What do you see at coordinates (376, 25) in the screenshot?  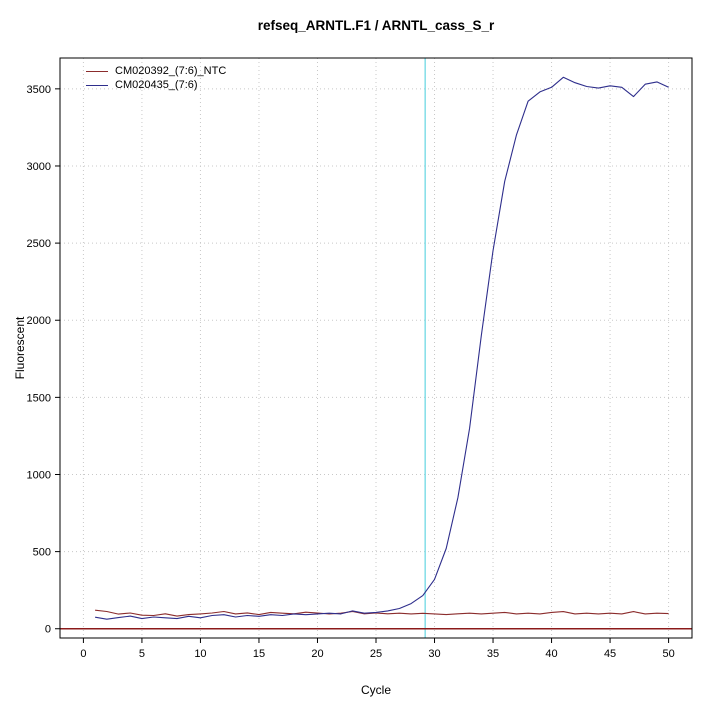 I see `chart-title: refseq_ARNTL.F1 / ARNTL_cass_S_r` at bounding box center [376, 25].